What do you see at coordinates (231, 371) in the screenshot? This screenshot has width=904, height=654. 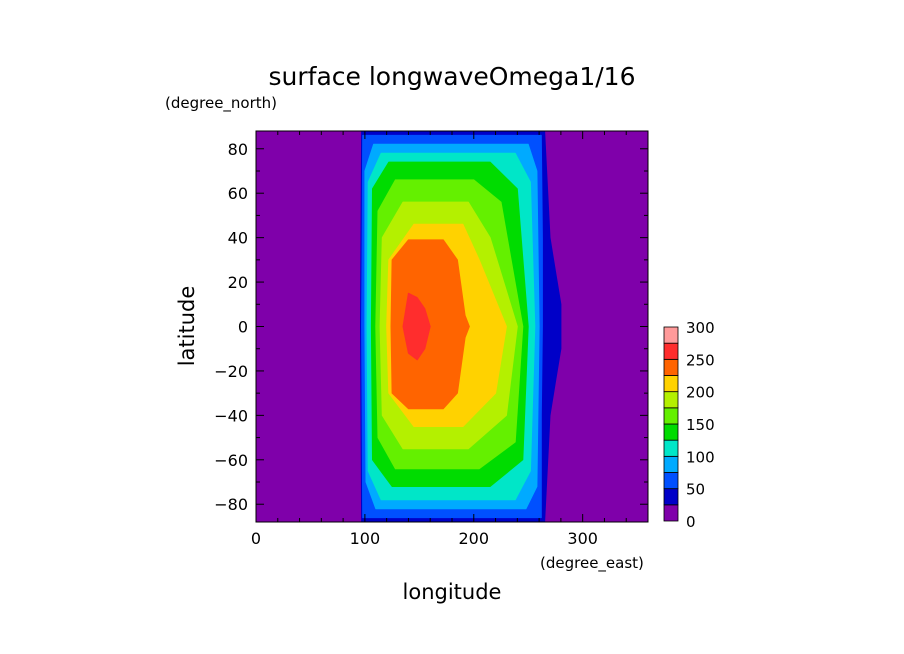 I see `y-tick-label: −20` at bounding box center [231, 371].